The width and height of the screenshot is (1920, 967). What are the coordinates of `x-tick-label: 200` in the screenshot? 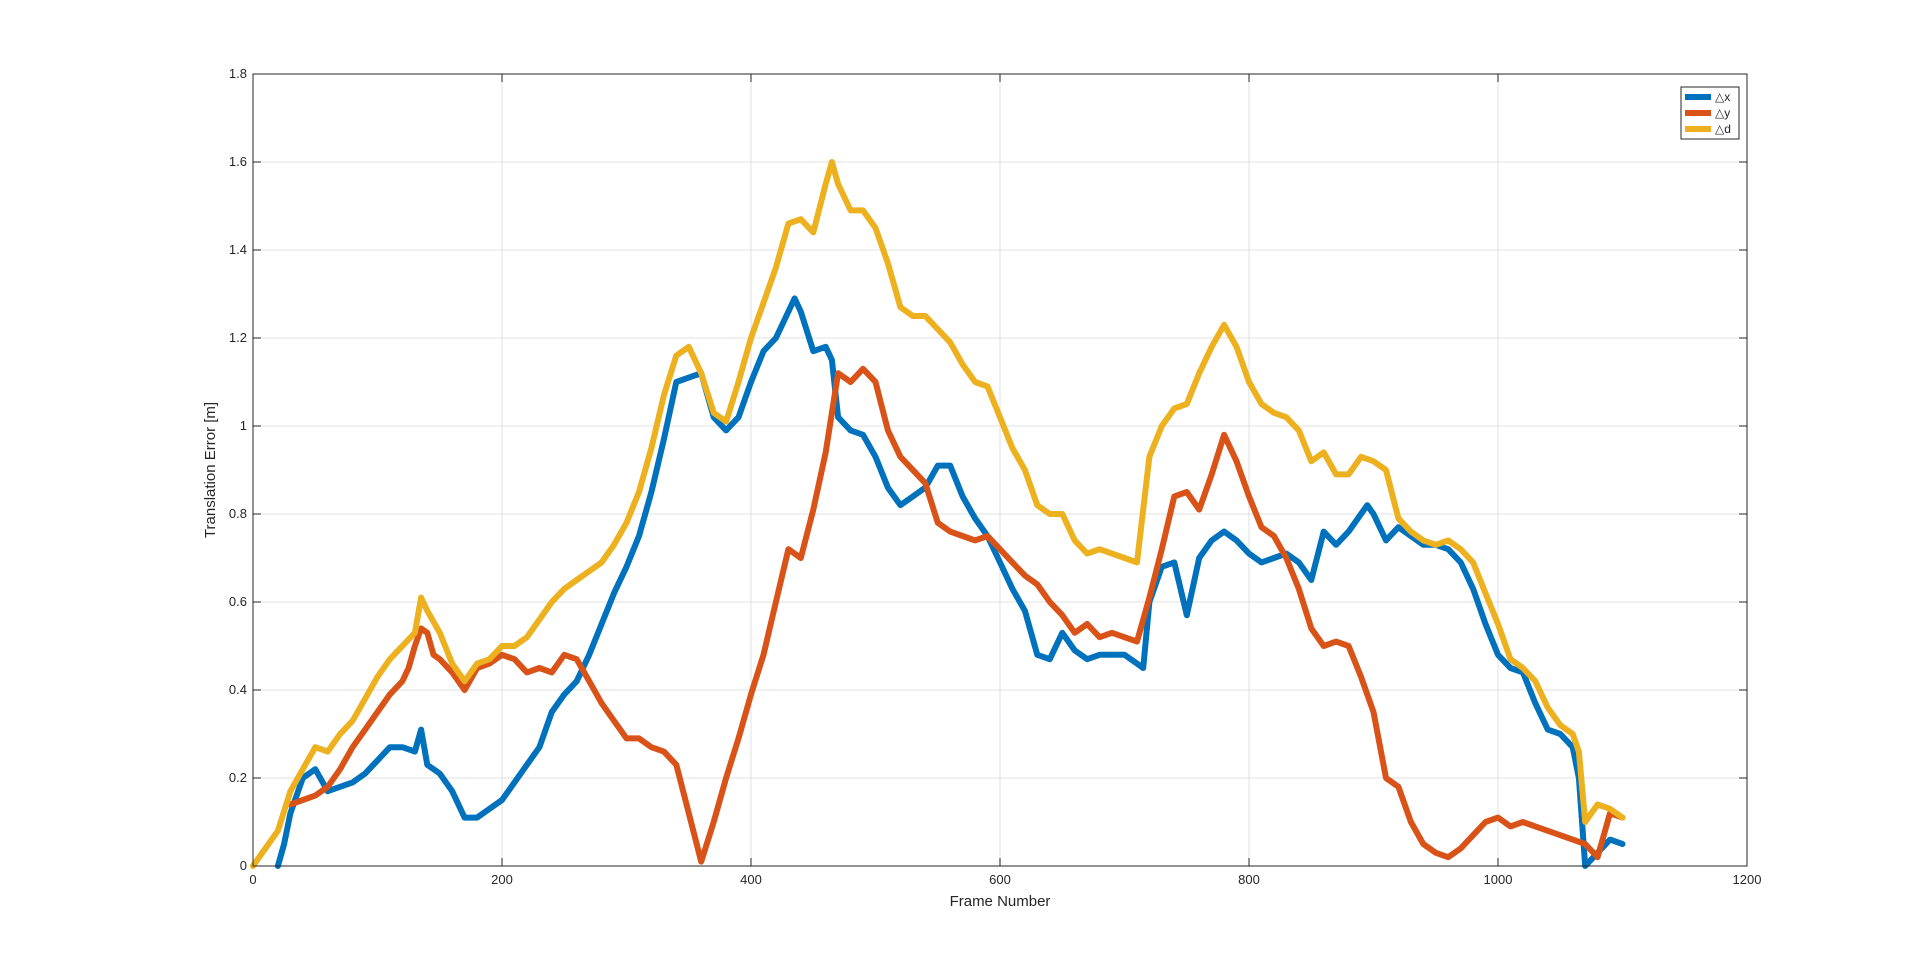 It's located at (502, 879).